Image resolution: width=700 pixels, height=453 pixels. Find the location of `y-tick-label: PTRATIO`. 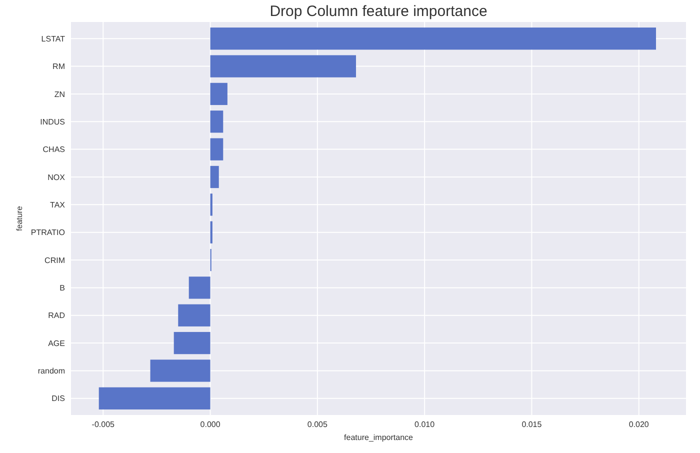

y-tick-label: PTRATIO is located at coordinates (47, 233).